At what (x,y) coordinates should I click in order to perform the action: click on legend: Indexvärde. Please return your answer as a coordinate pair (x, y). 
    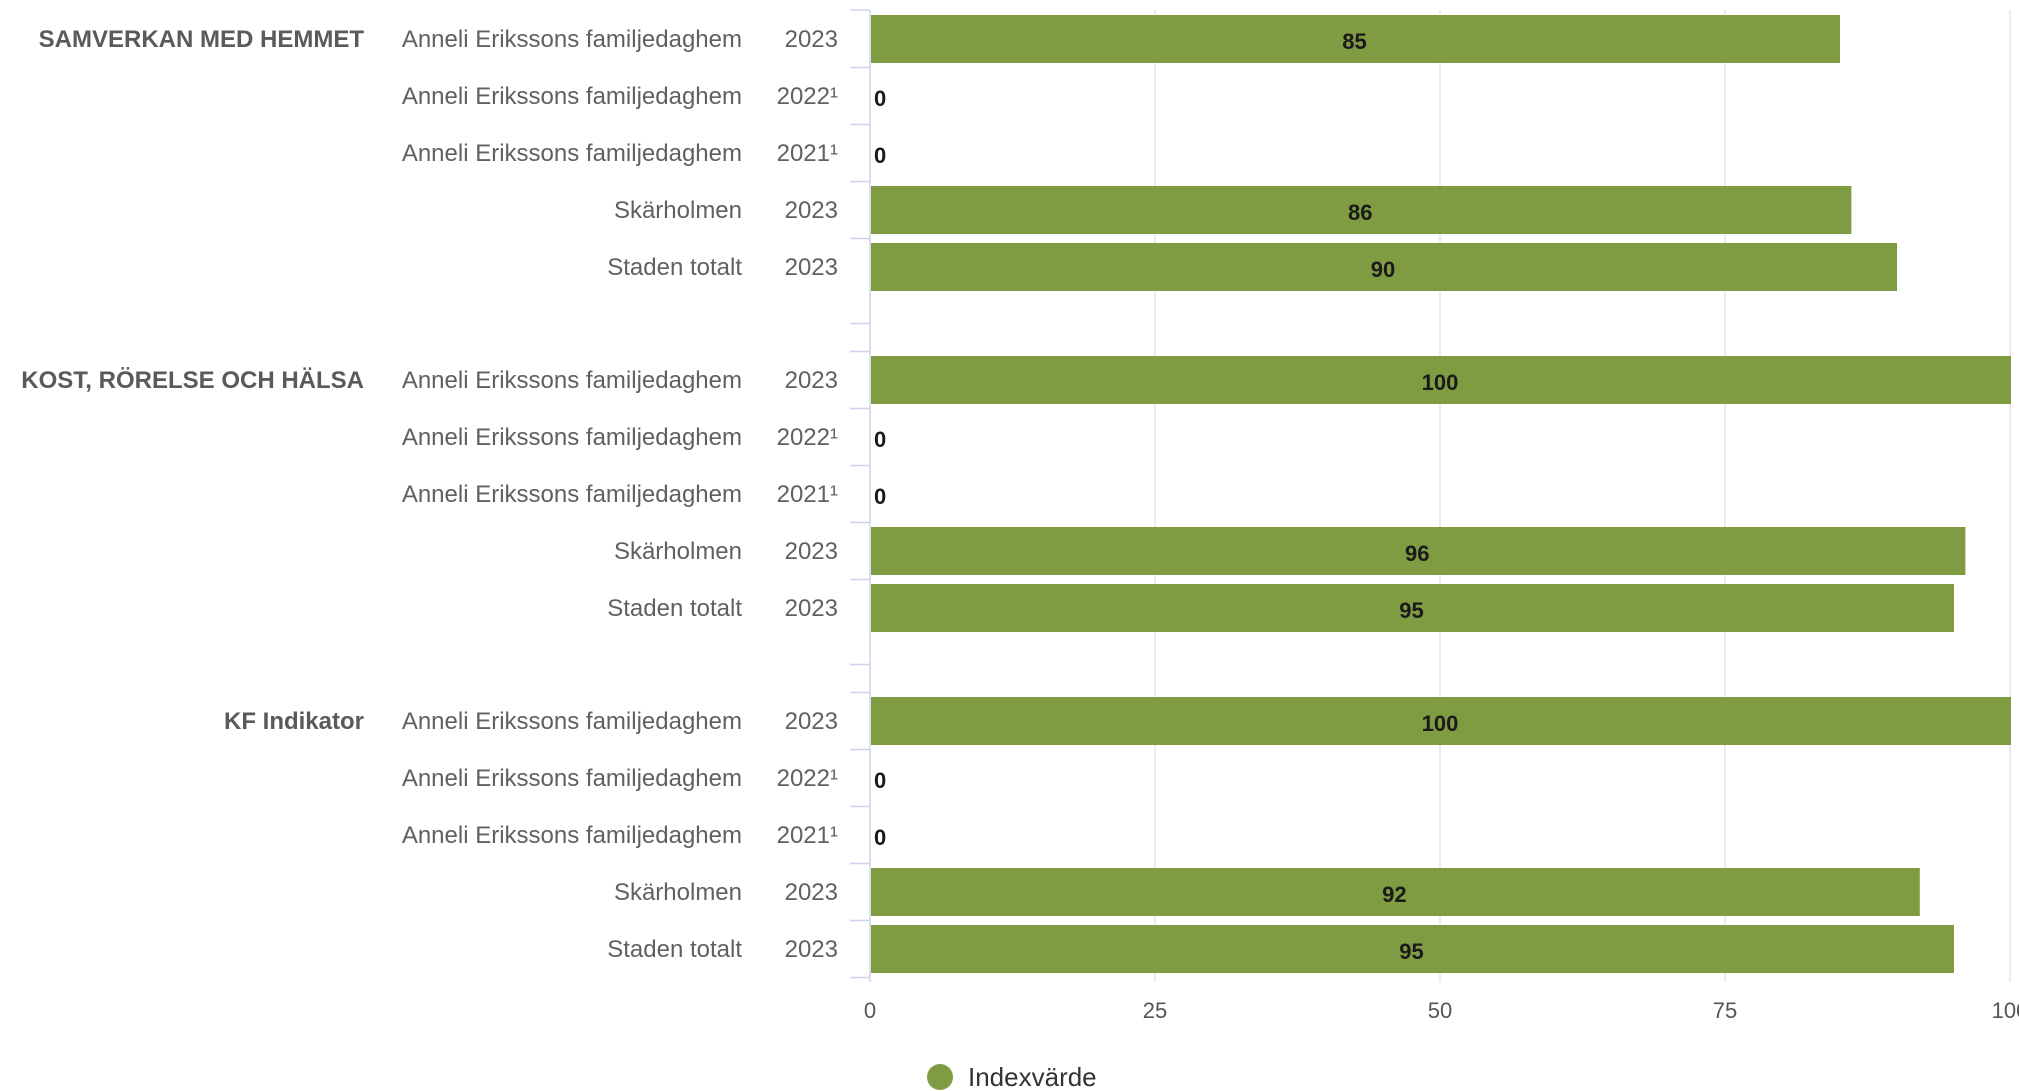
    Looking at the image, I should click on (1012, 1076).